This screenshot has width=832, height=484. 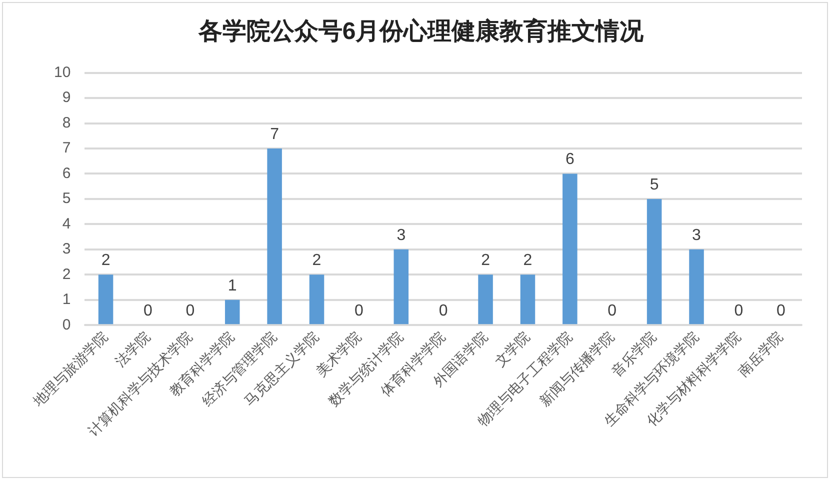 I want to click on y-tick-label: 1, so click(x=66, y=299).